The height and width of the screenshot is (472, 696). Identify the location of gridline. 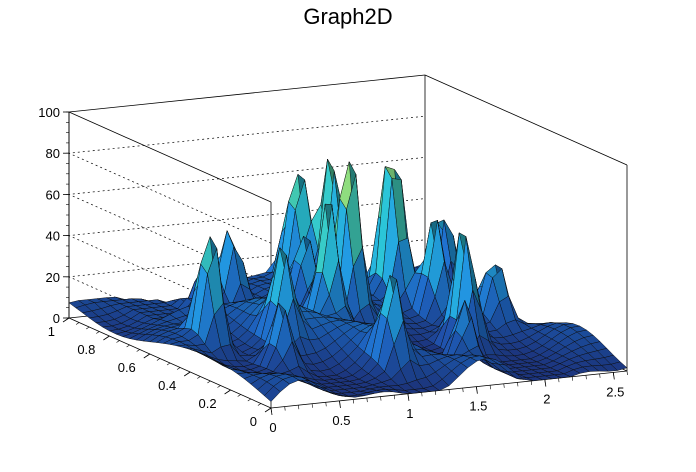
(246, 179).